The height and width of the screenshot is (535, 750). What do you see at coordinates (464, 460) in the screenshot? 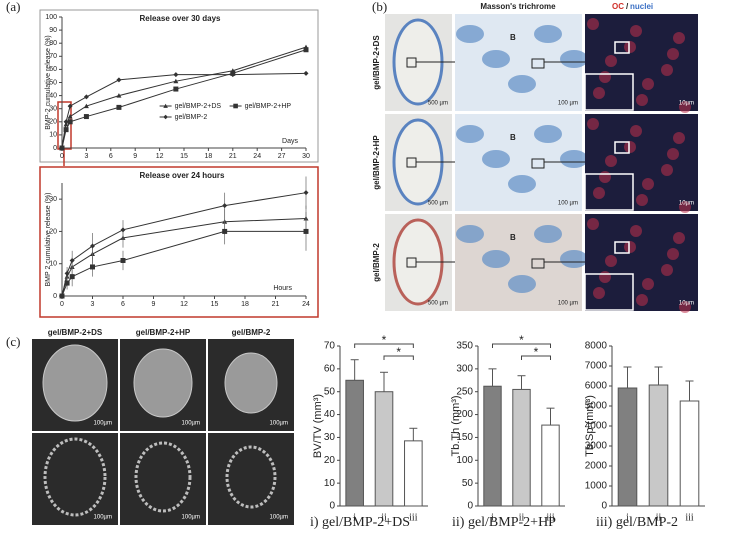
I see `y-tick-label: 100` at bounding box center [464, 460].